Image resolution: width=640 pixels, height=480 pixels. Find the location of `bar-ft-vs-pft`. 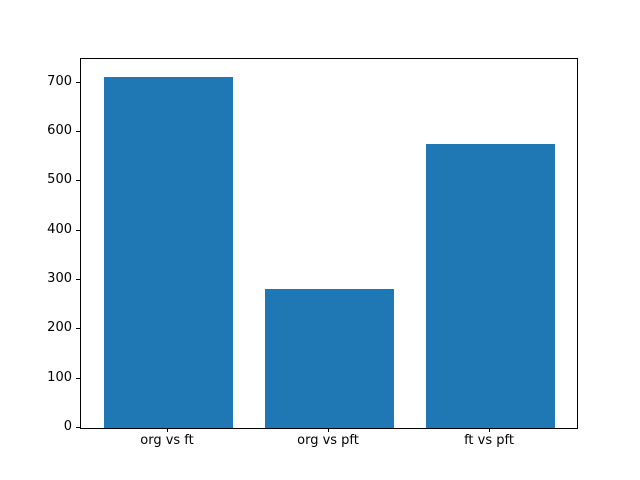

bar-ft-vs-pft is located at coordinates (490, 286).